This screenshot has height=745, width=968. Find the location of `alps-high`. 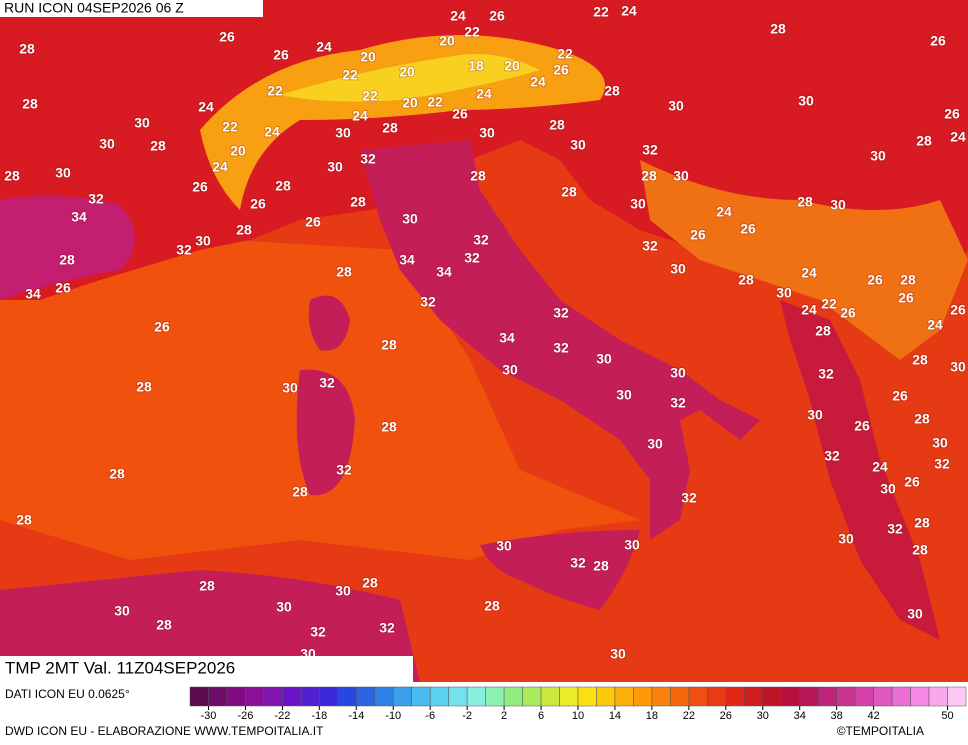

alps-high is located at coordinates (410, 78).